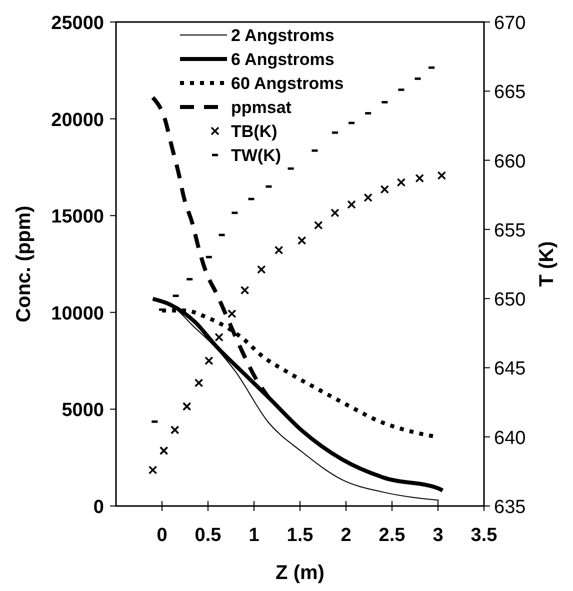 The image size is (573, 591). I want to click on x-tick-label: 2, so click(346, 535).